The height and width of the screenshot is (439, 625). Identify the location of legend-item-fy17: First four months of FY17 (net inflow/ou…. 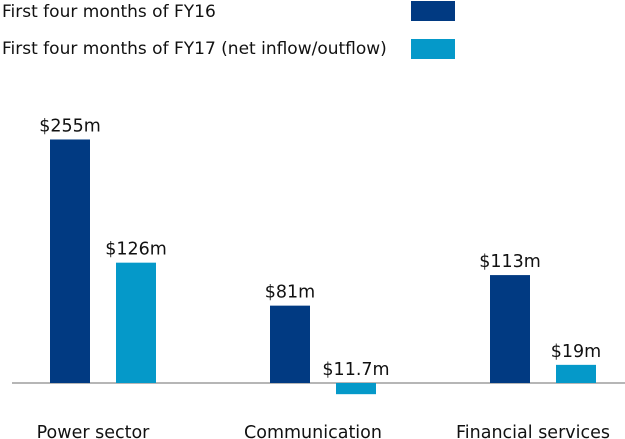
(194, 49).